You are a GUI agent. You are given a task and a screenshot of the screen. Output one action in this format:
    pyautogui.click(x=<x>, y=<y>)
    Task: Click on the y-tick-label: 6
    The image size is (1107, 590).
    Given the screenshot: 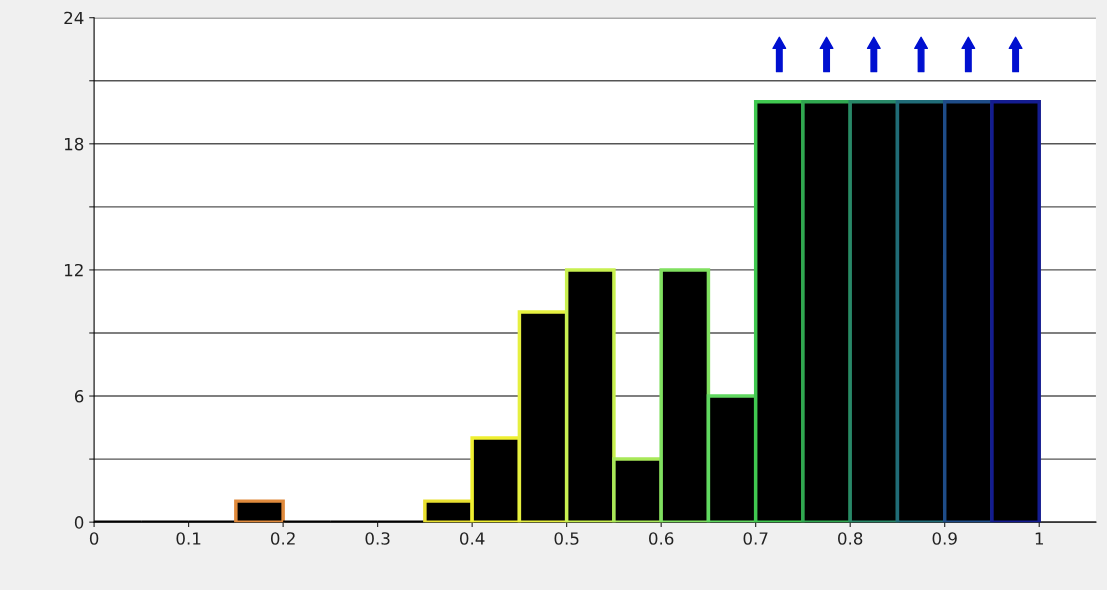 What is the action you would take?
    pyautogui.click(x=79, y=396)
    